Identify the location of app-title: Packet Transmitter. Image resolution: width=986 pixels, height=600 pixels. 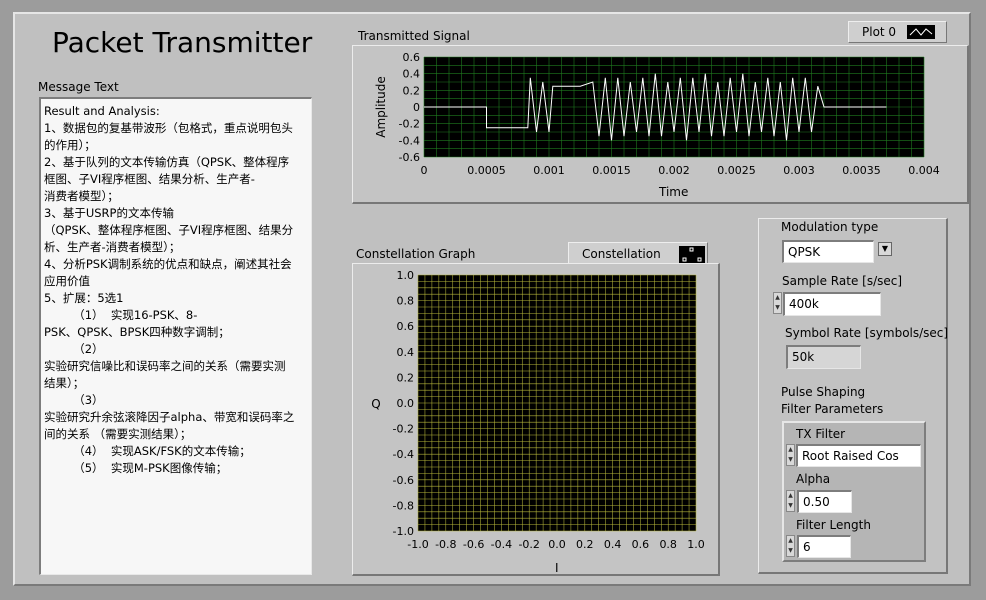
(182, 42).